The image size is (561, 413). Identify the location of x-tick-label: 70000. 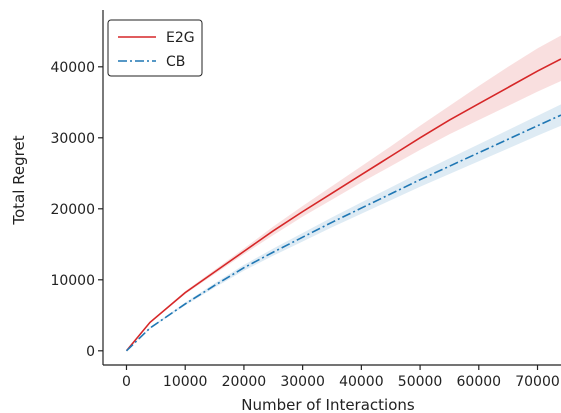
(537, 382).